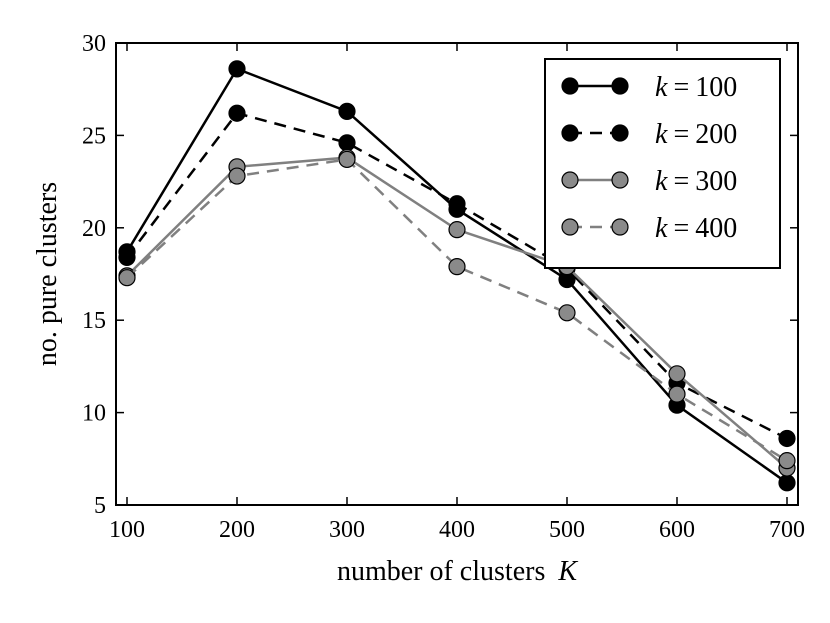 Image resolution: width=830 pixels, height=623 pixels. What do you see at coordinates (237, 530) in the screenshot?
I see `x-tick-label: 200` at bounding box center [237, 530].